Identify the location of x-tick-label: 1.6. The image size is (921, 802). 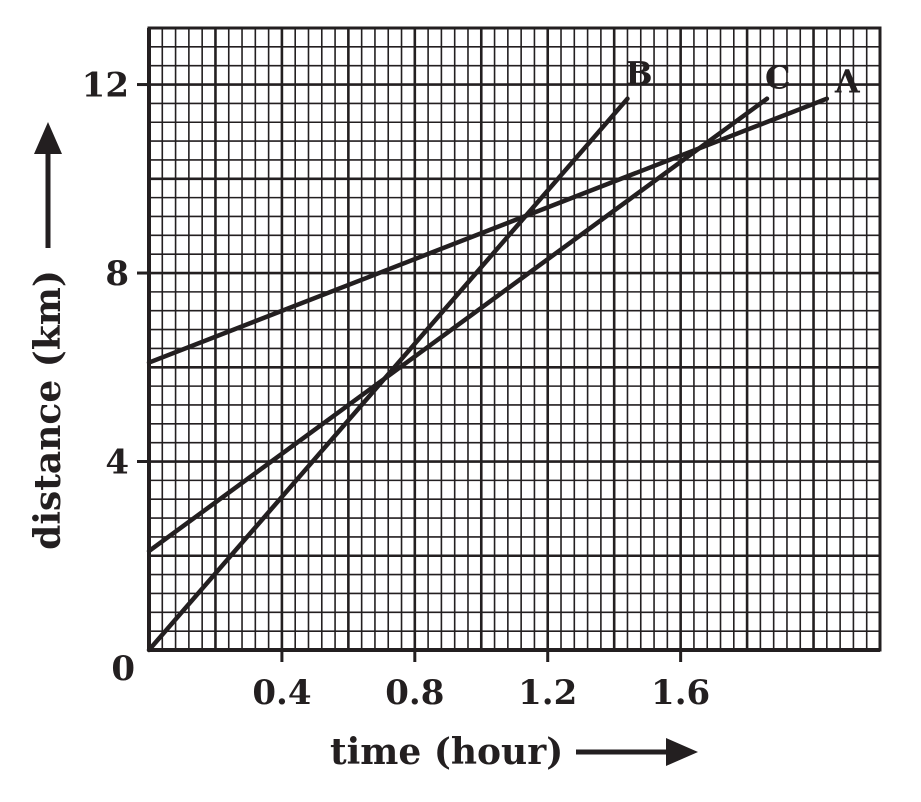
(680, 693).